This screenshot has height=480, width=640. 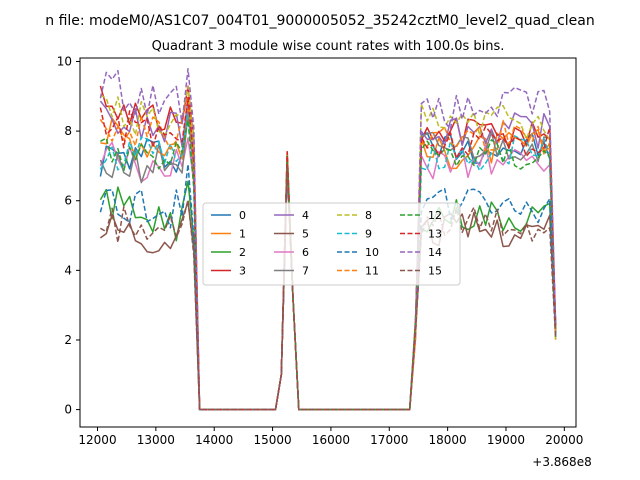 I want to click on y-tick-label: 0, so click(x=68, y=410).